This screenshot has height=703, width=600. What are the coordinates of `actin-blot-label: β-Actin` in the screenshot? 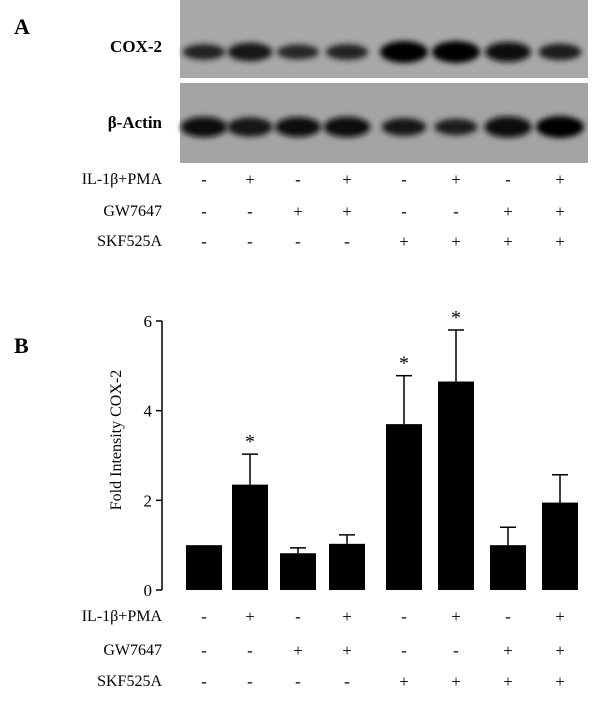 It's located at (134, 122).